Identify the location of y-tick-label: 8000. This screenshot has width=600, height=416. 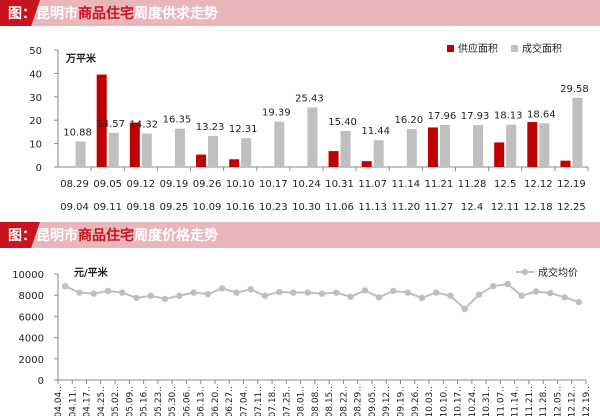
(31, 296).